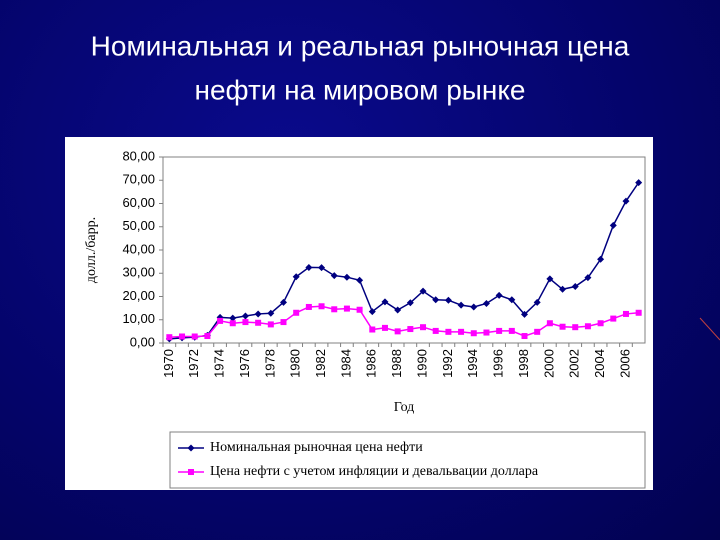  What do you see at coordinates (548, 363) in the screenshot?
I see `x-tick-label: 2000` at bounding box center [548, 363].